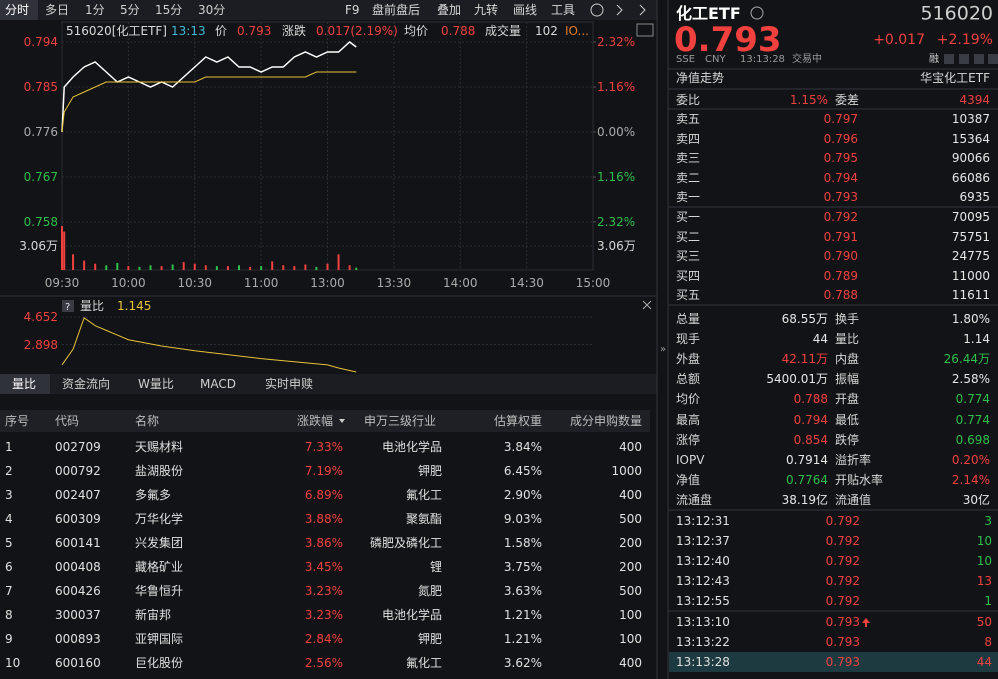 This screenshot has height=679, width=998. I want to click on book-price: 0.793, so click(840, 197).